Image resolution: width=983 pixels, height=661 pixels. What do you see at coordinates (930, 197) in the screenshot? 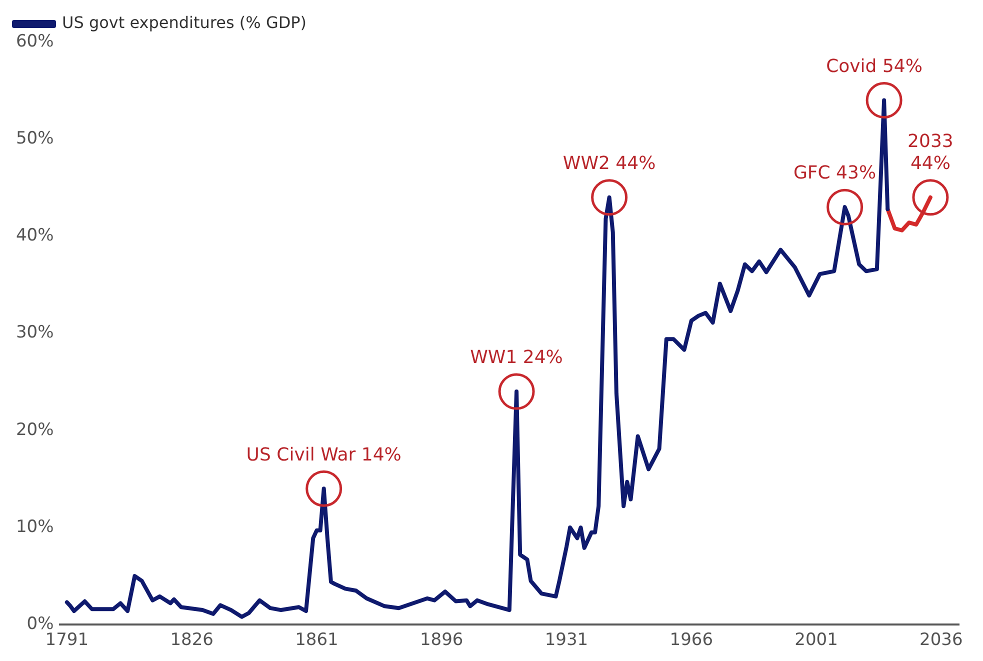
I see `point` at bounding box center [930, 197].